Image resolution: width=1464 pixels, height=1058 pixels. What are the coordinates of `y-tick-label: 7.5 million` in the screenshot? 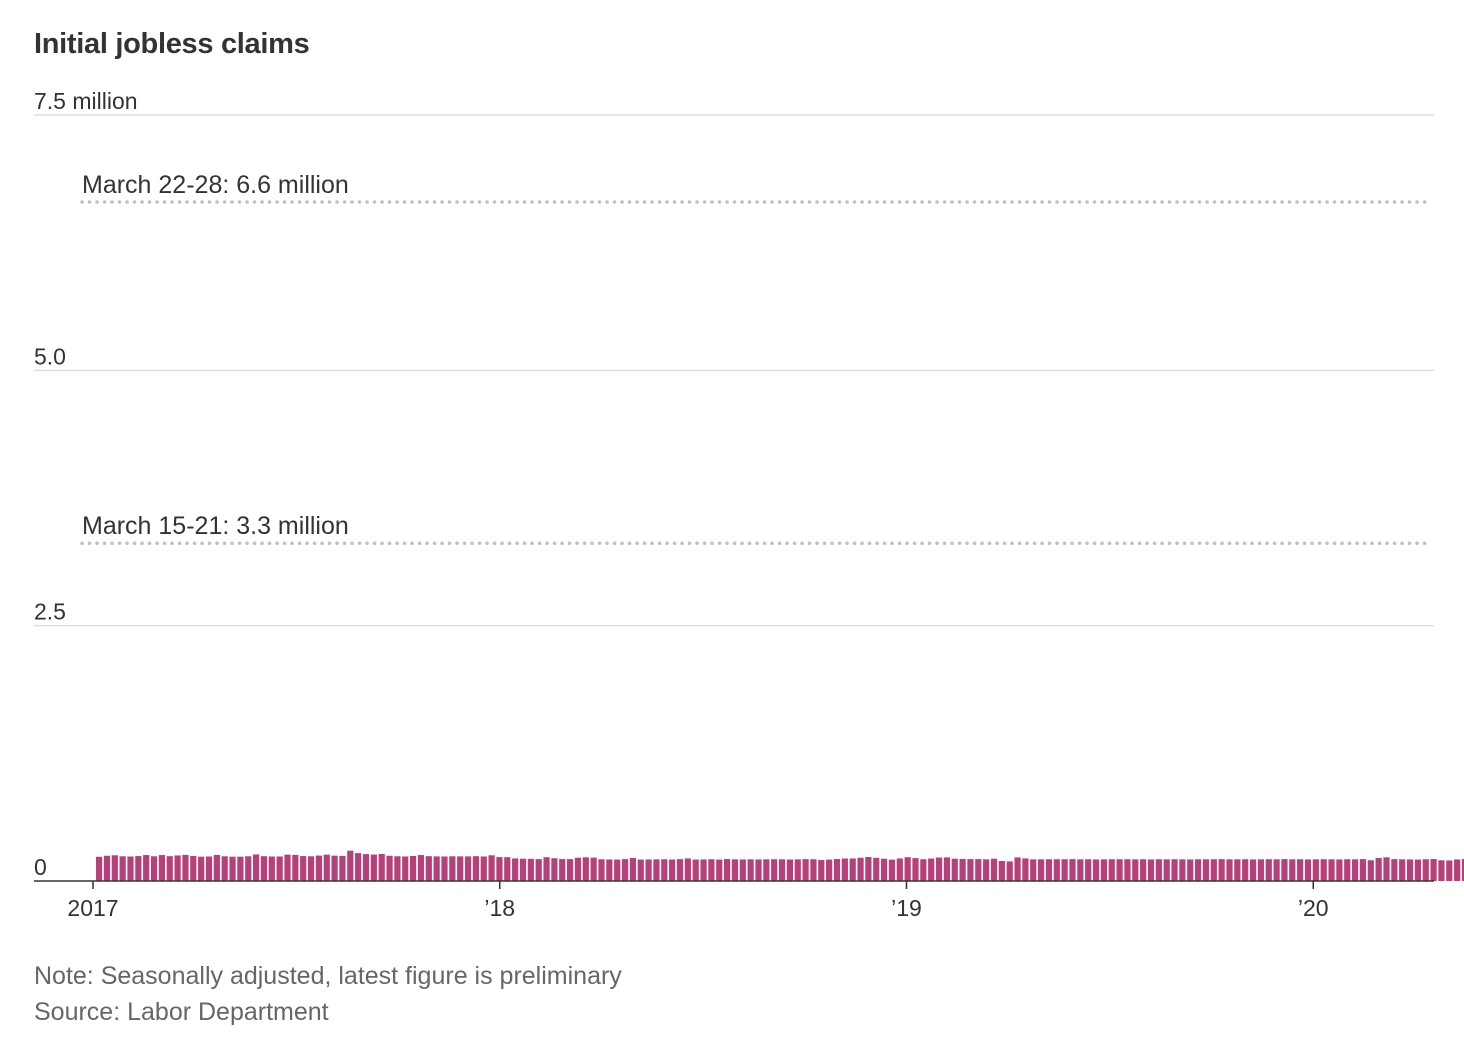 It's located at (86, 101).